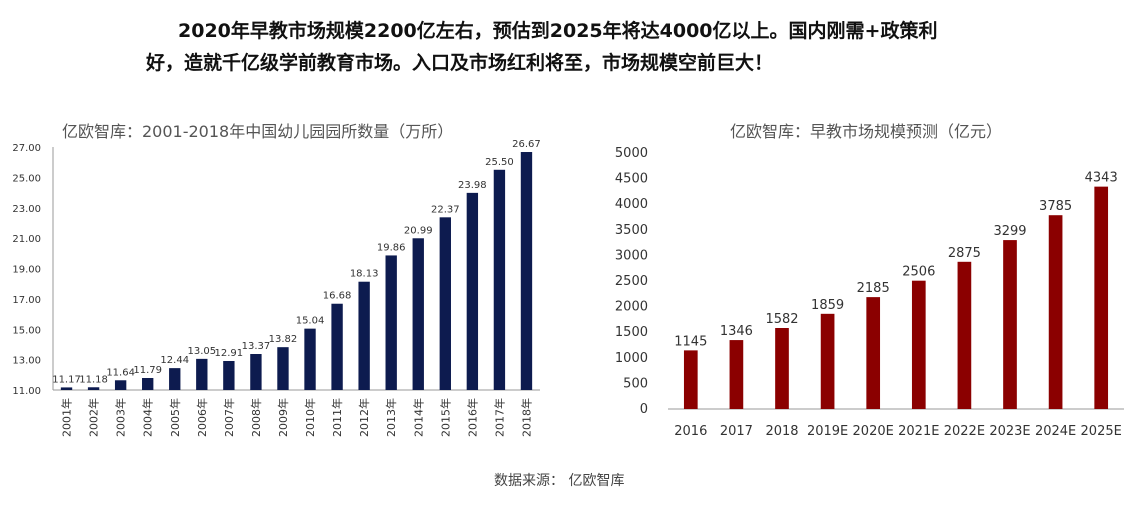 The height and width of the screenshot is (510, 1140). What do you see at coordinates (866, 131) in the screenshot?
I see `right-chart-title: 亿欧智库：早教市场规模预测（亿元）` at bounding box center [866, 131].